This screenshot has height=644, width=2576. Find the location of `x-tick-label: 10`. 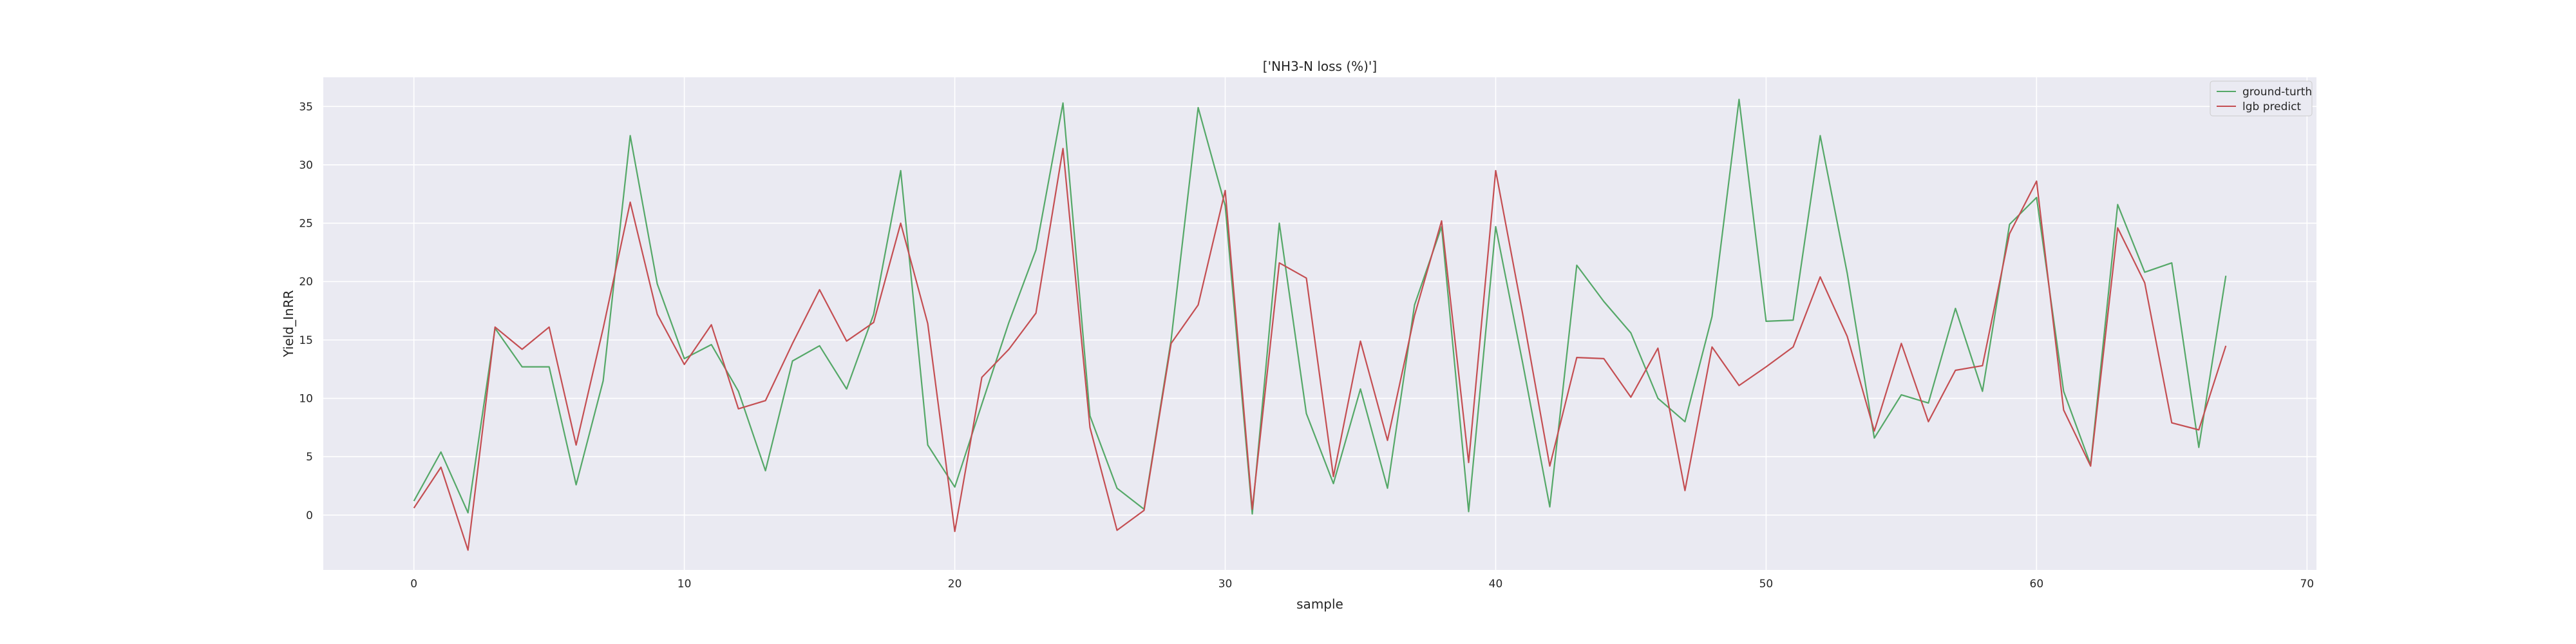

x-tick-label: 10 is located at coordinates (684, 585).